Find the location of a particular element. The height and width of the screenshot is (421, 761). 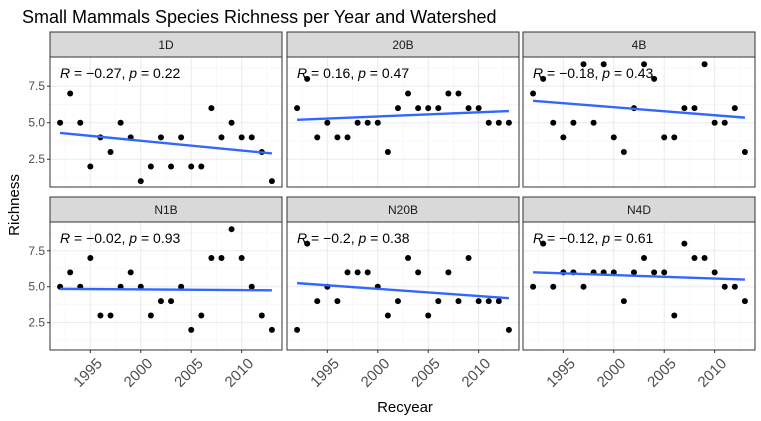

x-tick-label: 2010 is located at coordinates (477, 373).